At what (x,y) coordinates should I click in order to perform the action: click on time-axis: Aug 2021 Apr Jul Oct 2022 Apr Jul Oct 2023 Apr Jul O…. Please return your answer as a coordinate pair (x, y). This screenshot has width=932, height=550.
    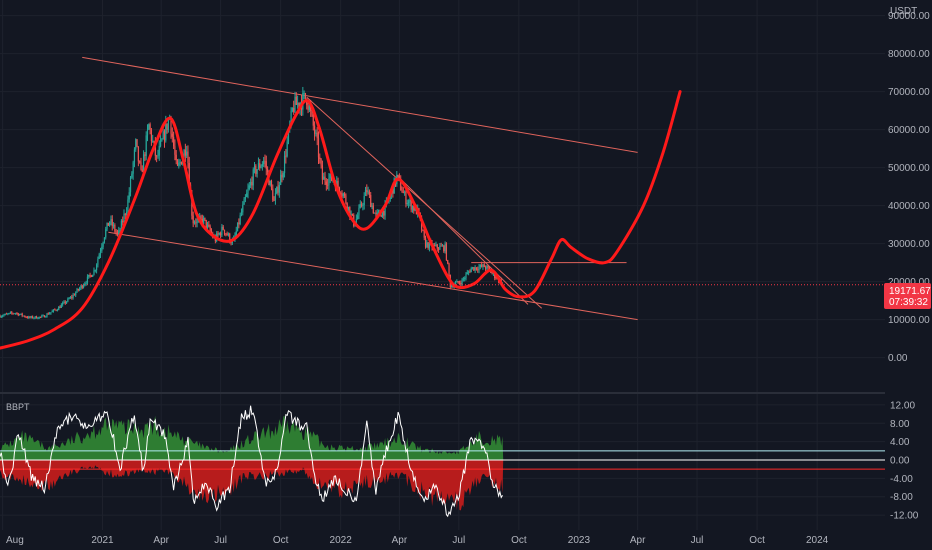
    Looking at the image, I should click on (417, 540).